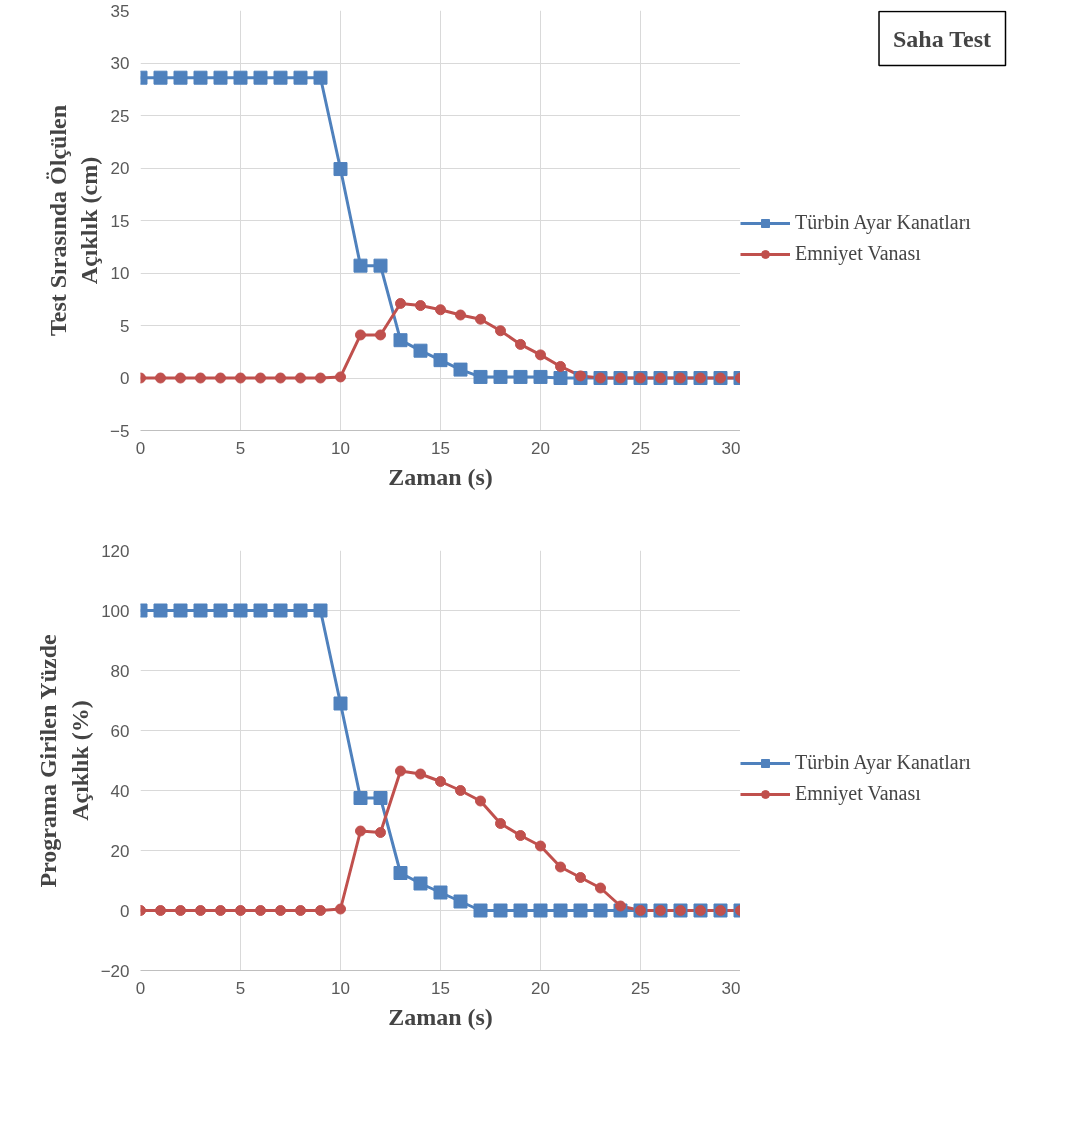 This screenshot has width=1089, height=1126. Describe the element at coordinates (120, 431) in the screenshot. I see `y-tick-label: −5` at that location.